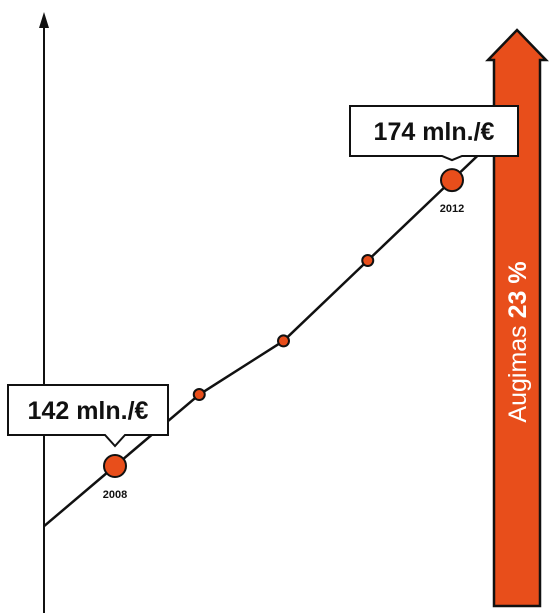  What do you see at coordinates (452, 209) in the screenshot?
I see `year-label-2012: 2012` at bounding box center [452, 209].